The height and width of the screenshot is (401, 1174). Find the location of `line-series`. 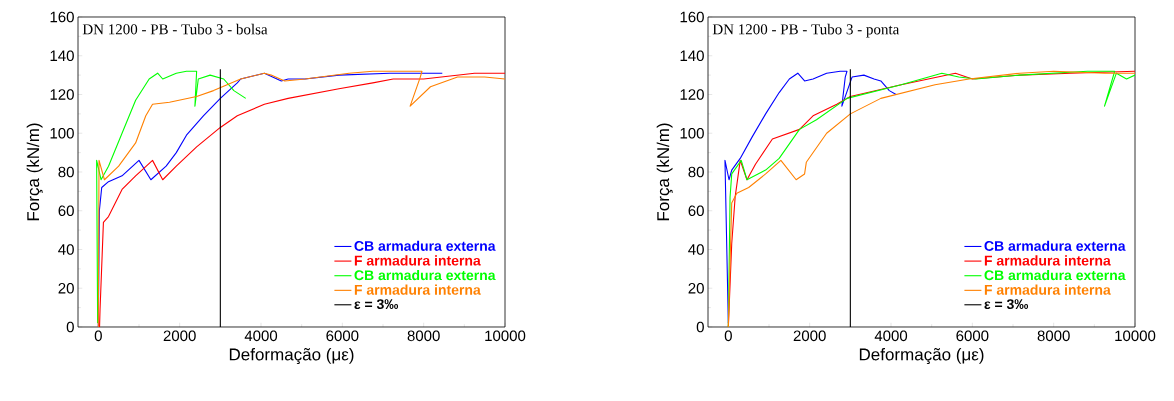

line-series is located at coordinates (171, 197).